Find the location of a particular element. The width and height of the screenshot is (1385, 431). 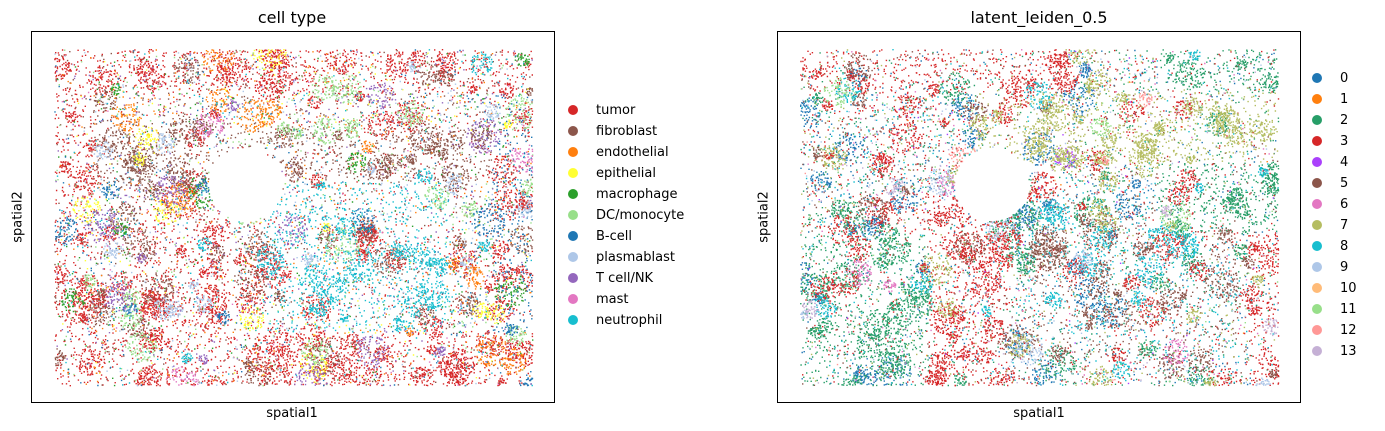

legend-label: 7 is located at coordinates (1344, 225).